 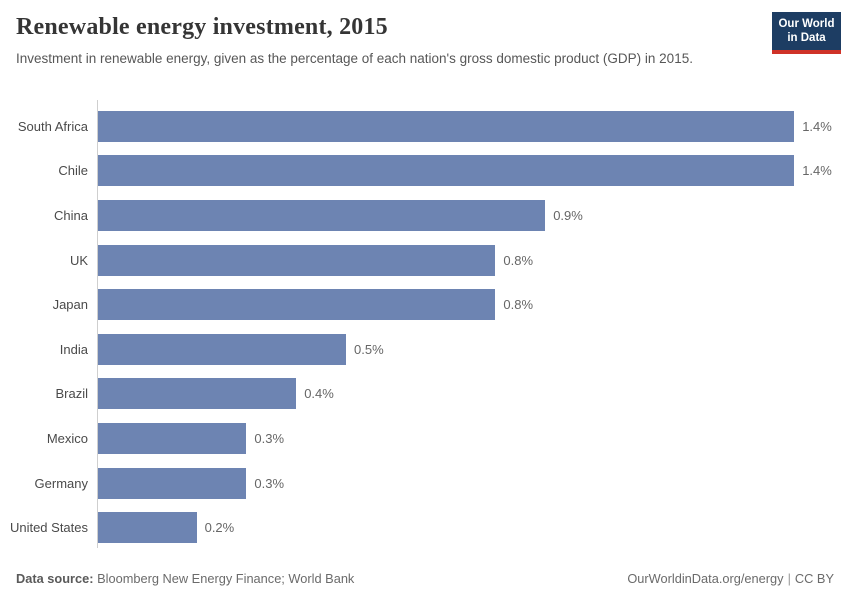 What do you see at coordinates (61, 483) in the screenshot?
I see `category-label: Germany` at bounding box center [61, 483].